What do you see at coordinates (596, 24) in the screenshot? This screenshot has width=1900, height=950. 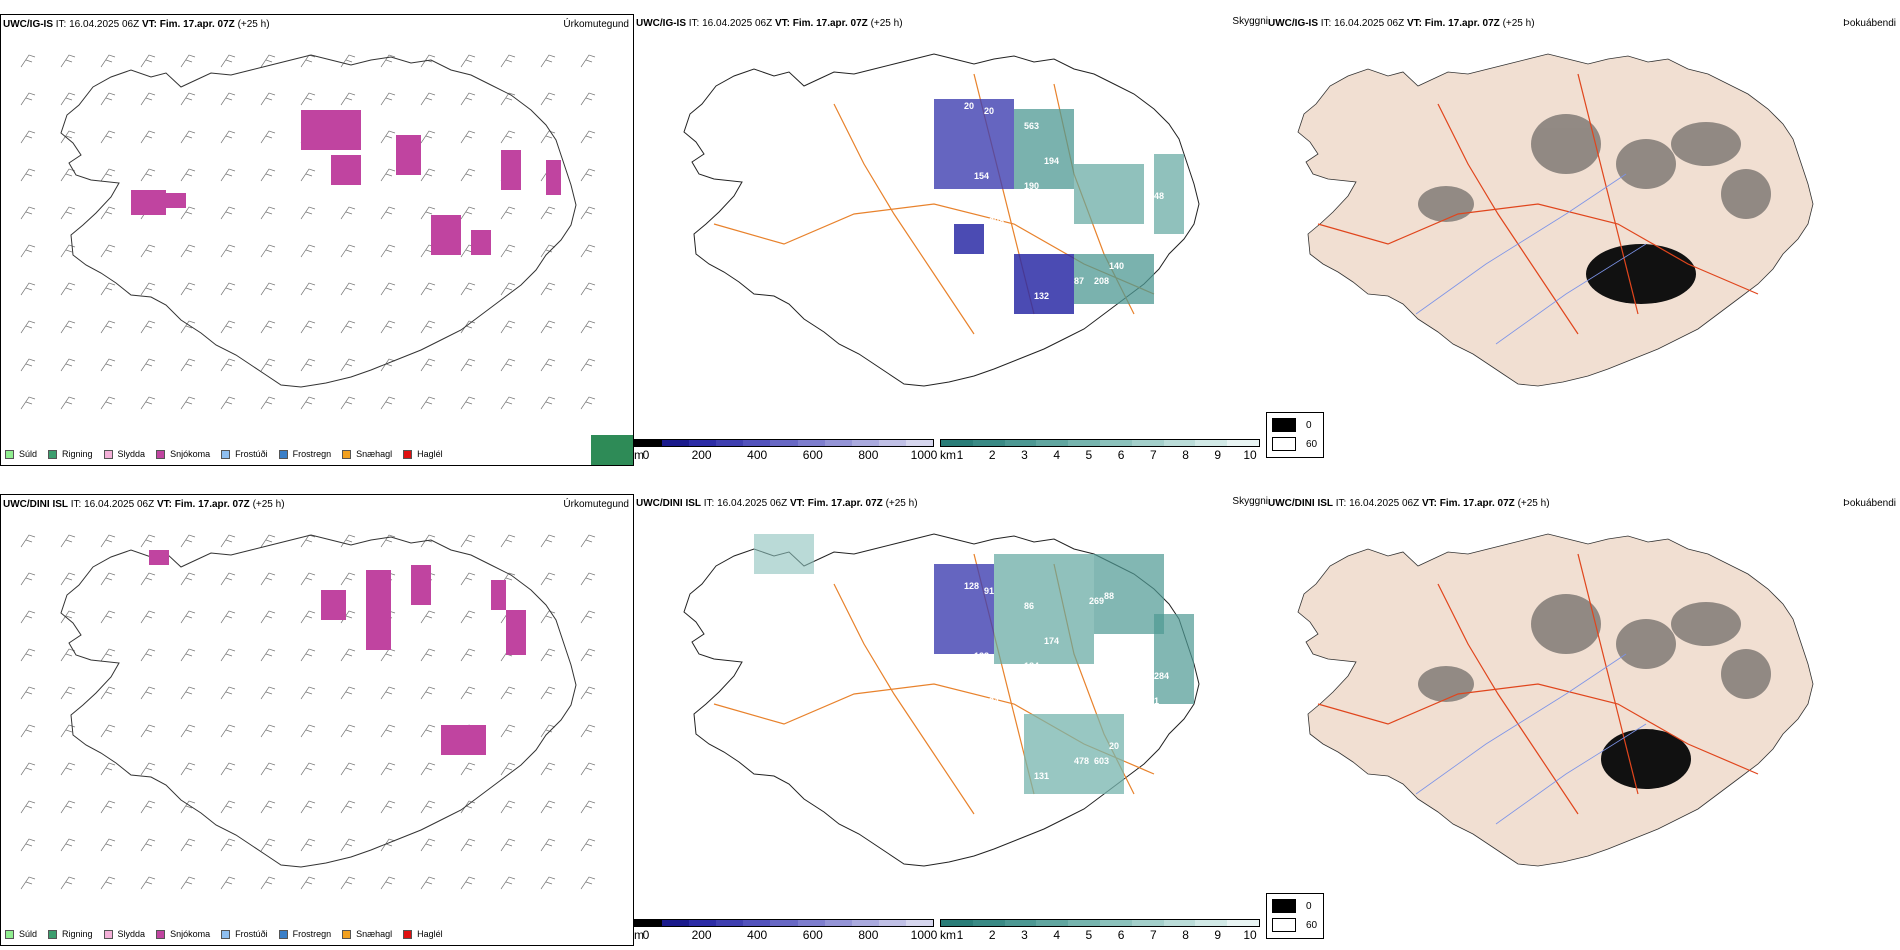 I see `panel-title-precip-type: Úrkomutegund` at bounding box center [596, 24].